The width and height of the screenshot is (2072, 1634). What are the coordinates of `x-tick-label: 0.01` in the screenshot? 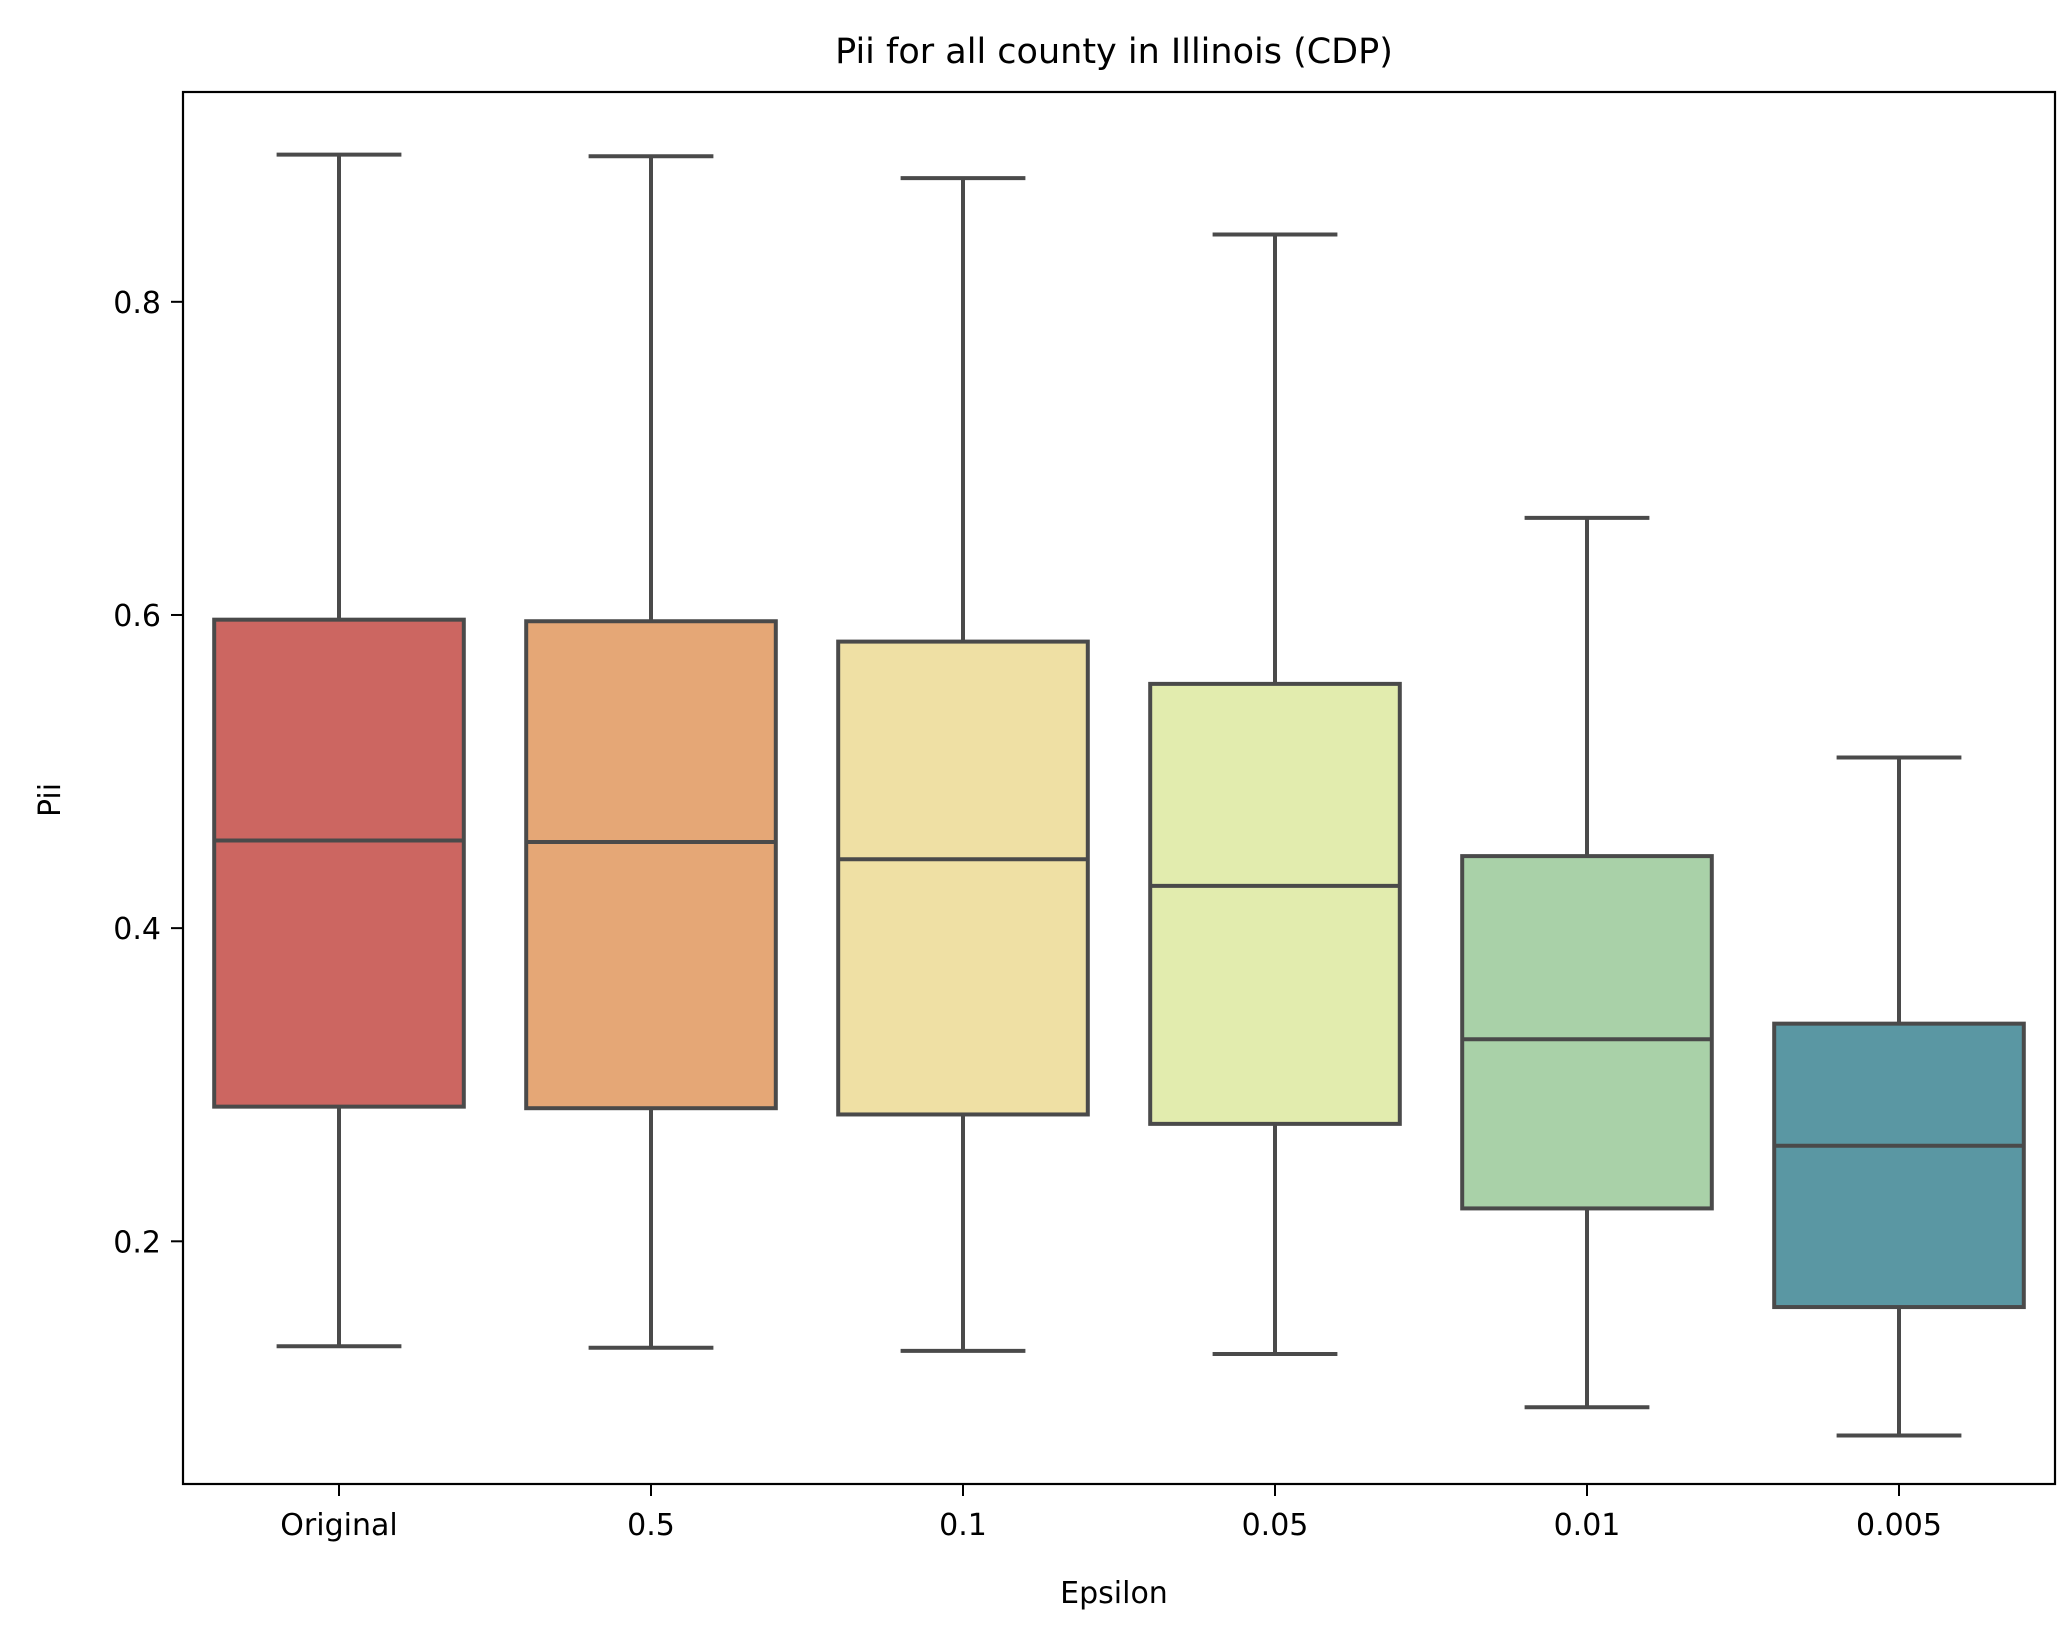 It's located at (1587, 1525).